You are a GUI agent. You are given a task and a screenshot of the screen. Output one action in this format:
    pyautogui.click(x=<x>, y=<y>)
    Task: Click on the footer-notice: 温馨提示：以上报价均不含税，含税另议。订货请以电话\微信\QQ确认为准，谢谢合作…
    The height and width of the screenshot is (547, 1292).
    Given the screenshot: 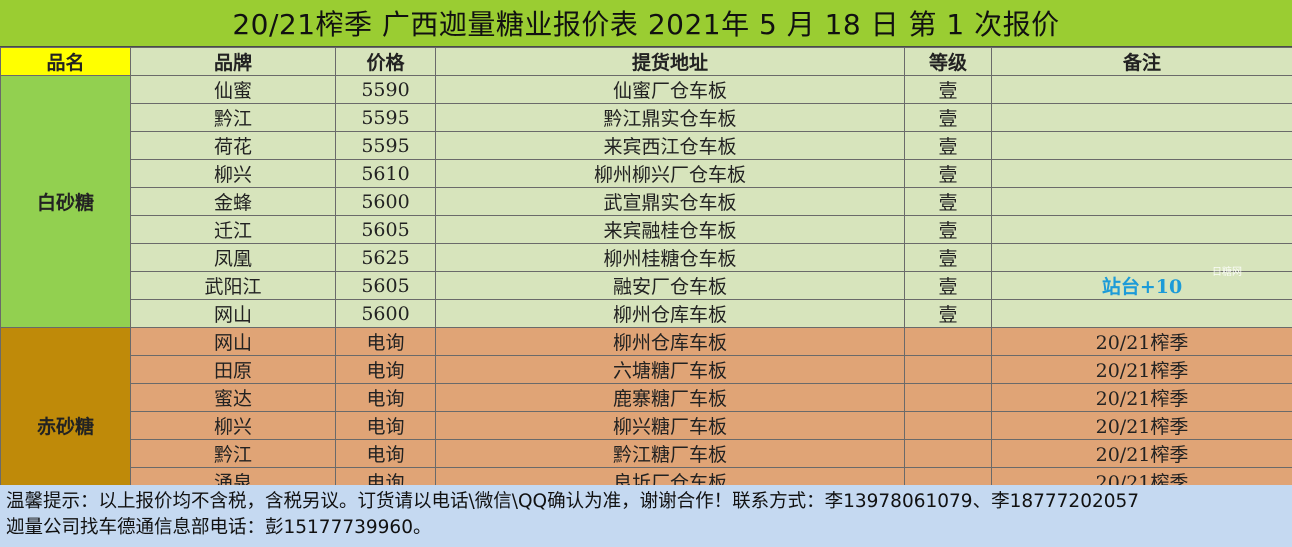 What is the action you would take?
    pyautogui.click(x=646, y=516)
    